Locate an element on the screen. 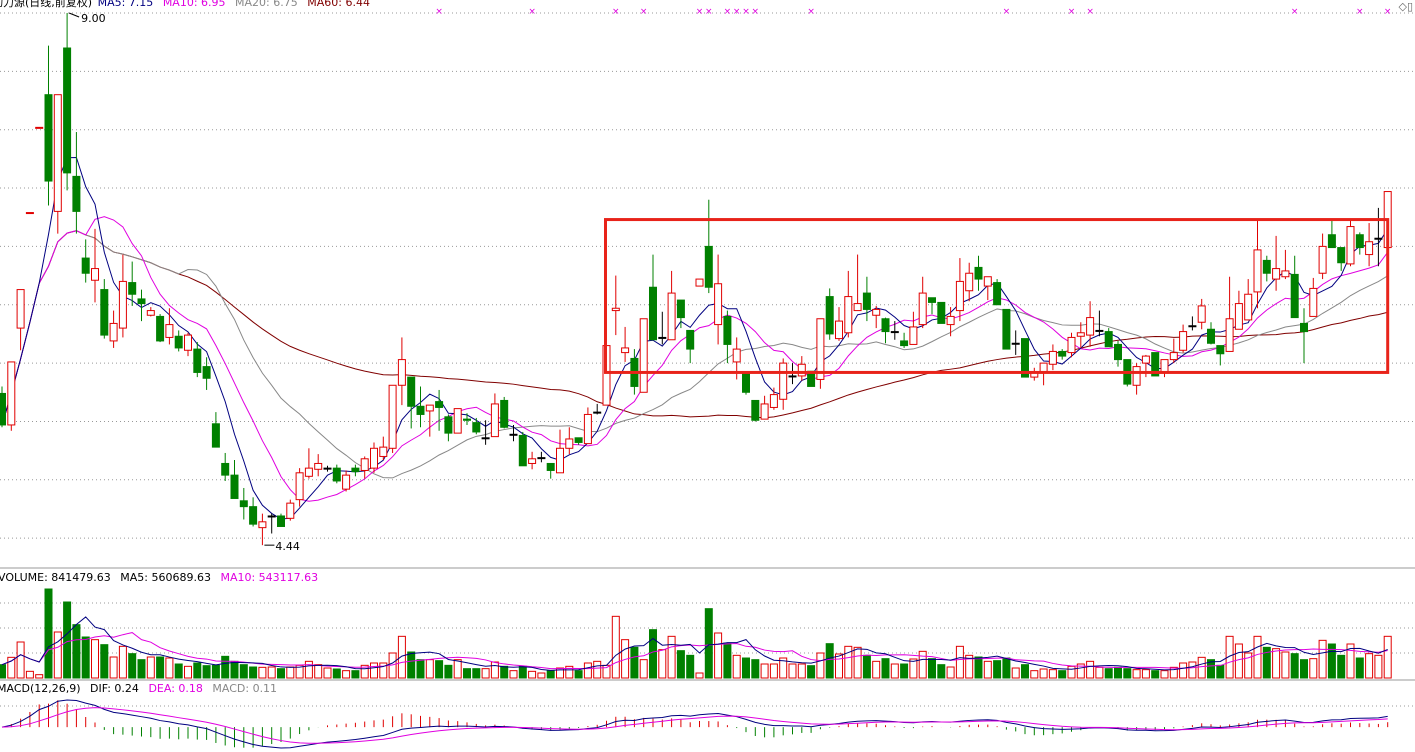  window-icon: ▯ is located at coordinates (1409, 6).